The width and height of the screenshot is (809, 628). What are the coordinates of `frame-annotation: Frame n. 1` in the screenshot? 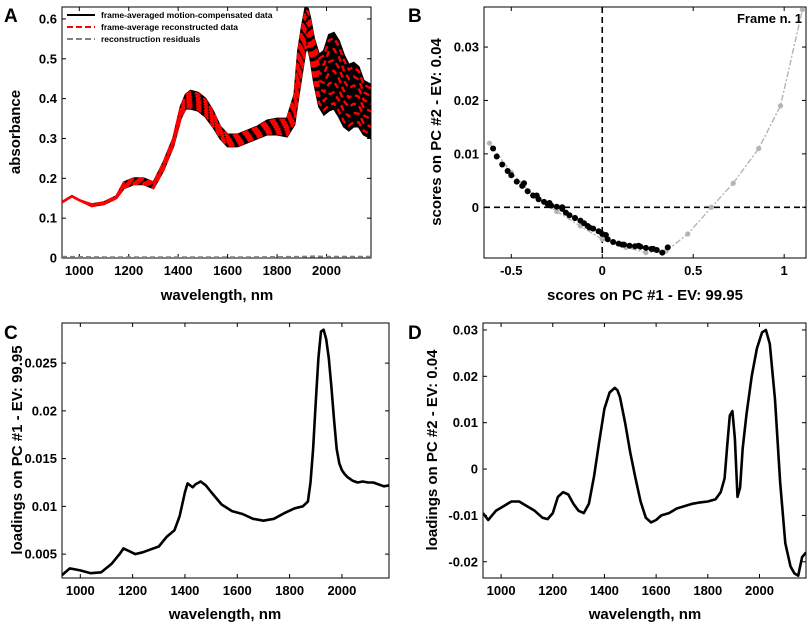 It's located at (769, 18).